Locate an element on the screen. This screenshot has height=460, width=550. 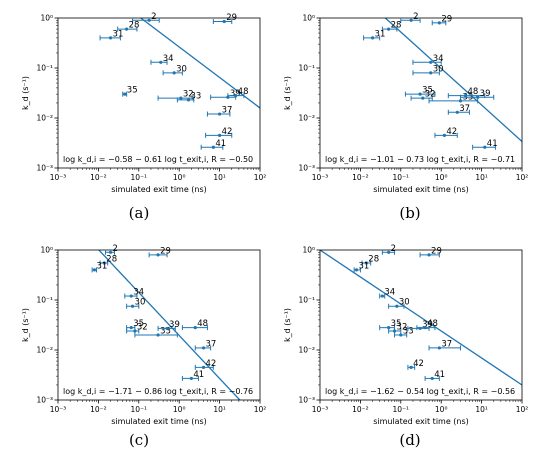
point-label: 42 is located at coordinates (227, 132).